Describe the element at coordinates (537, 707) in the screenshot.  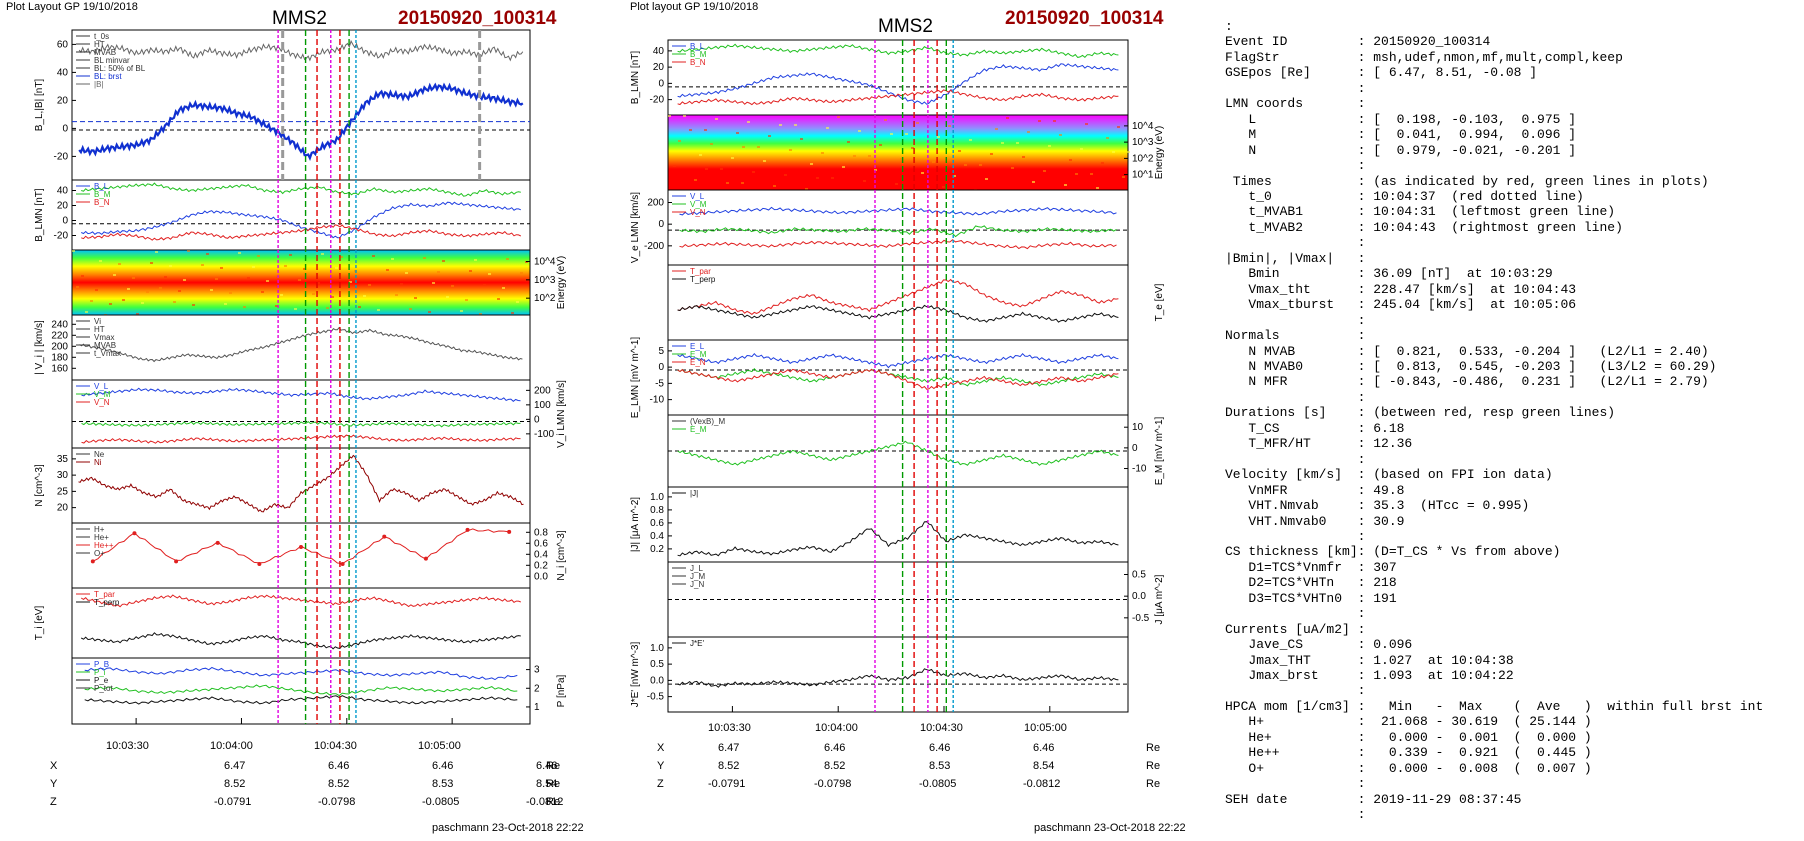
I see `y-tick-label: 1` at that location.